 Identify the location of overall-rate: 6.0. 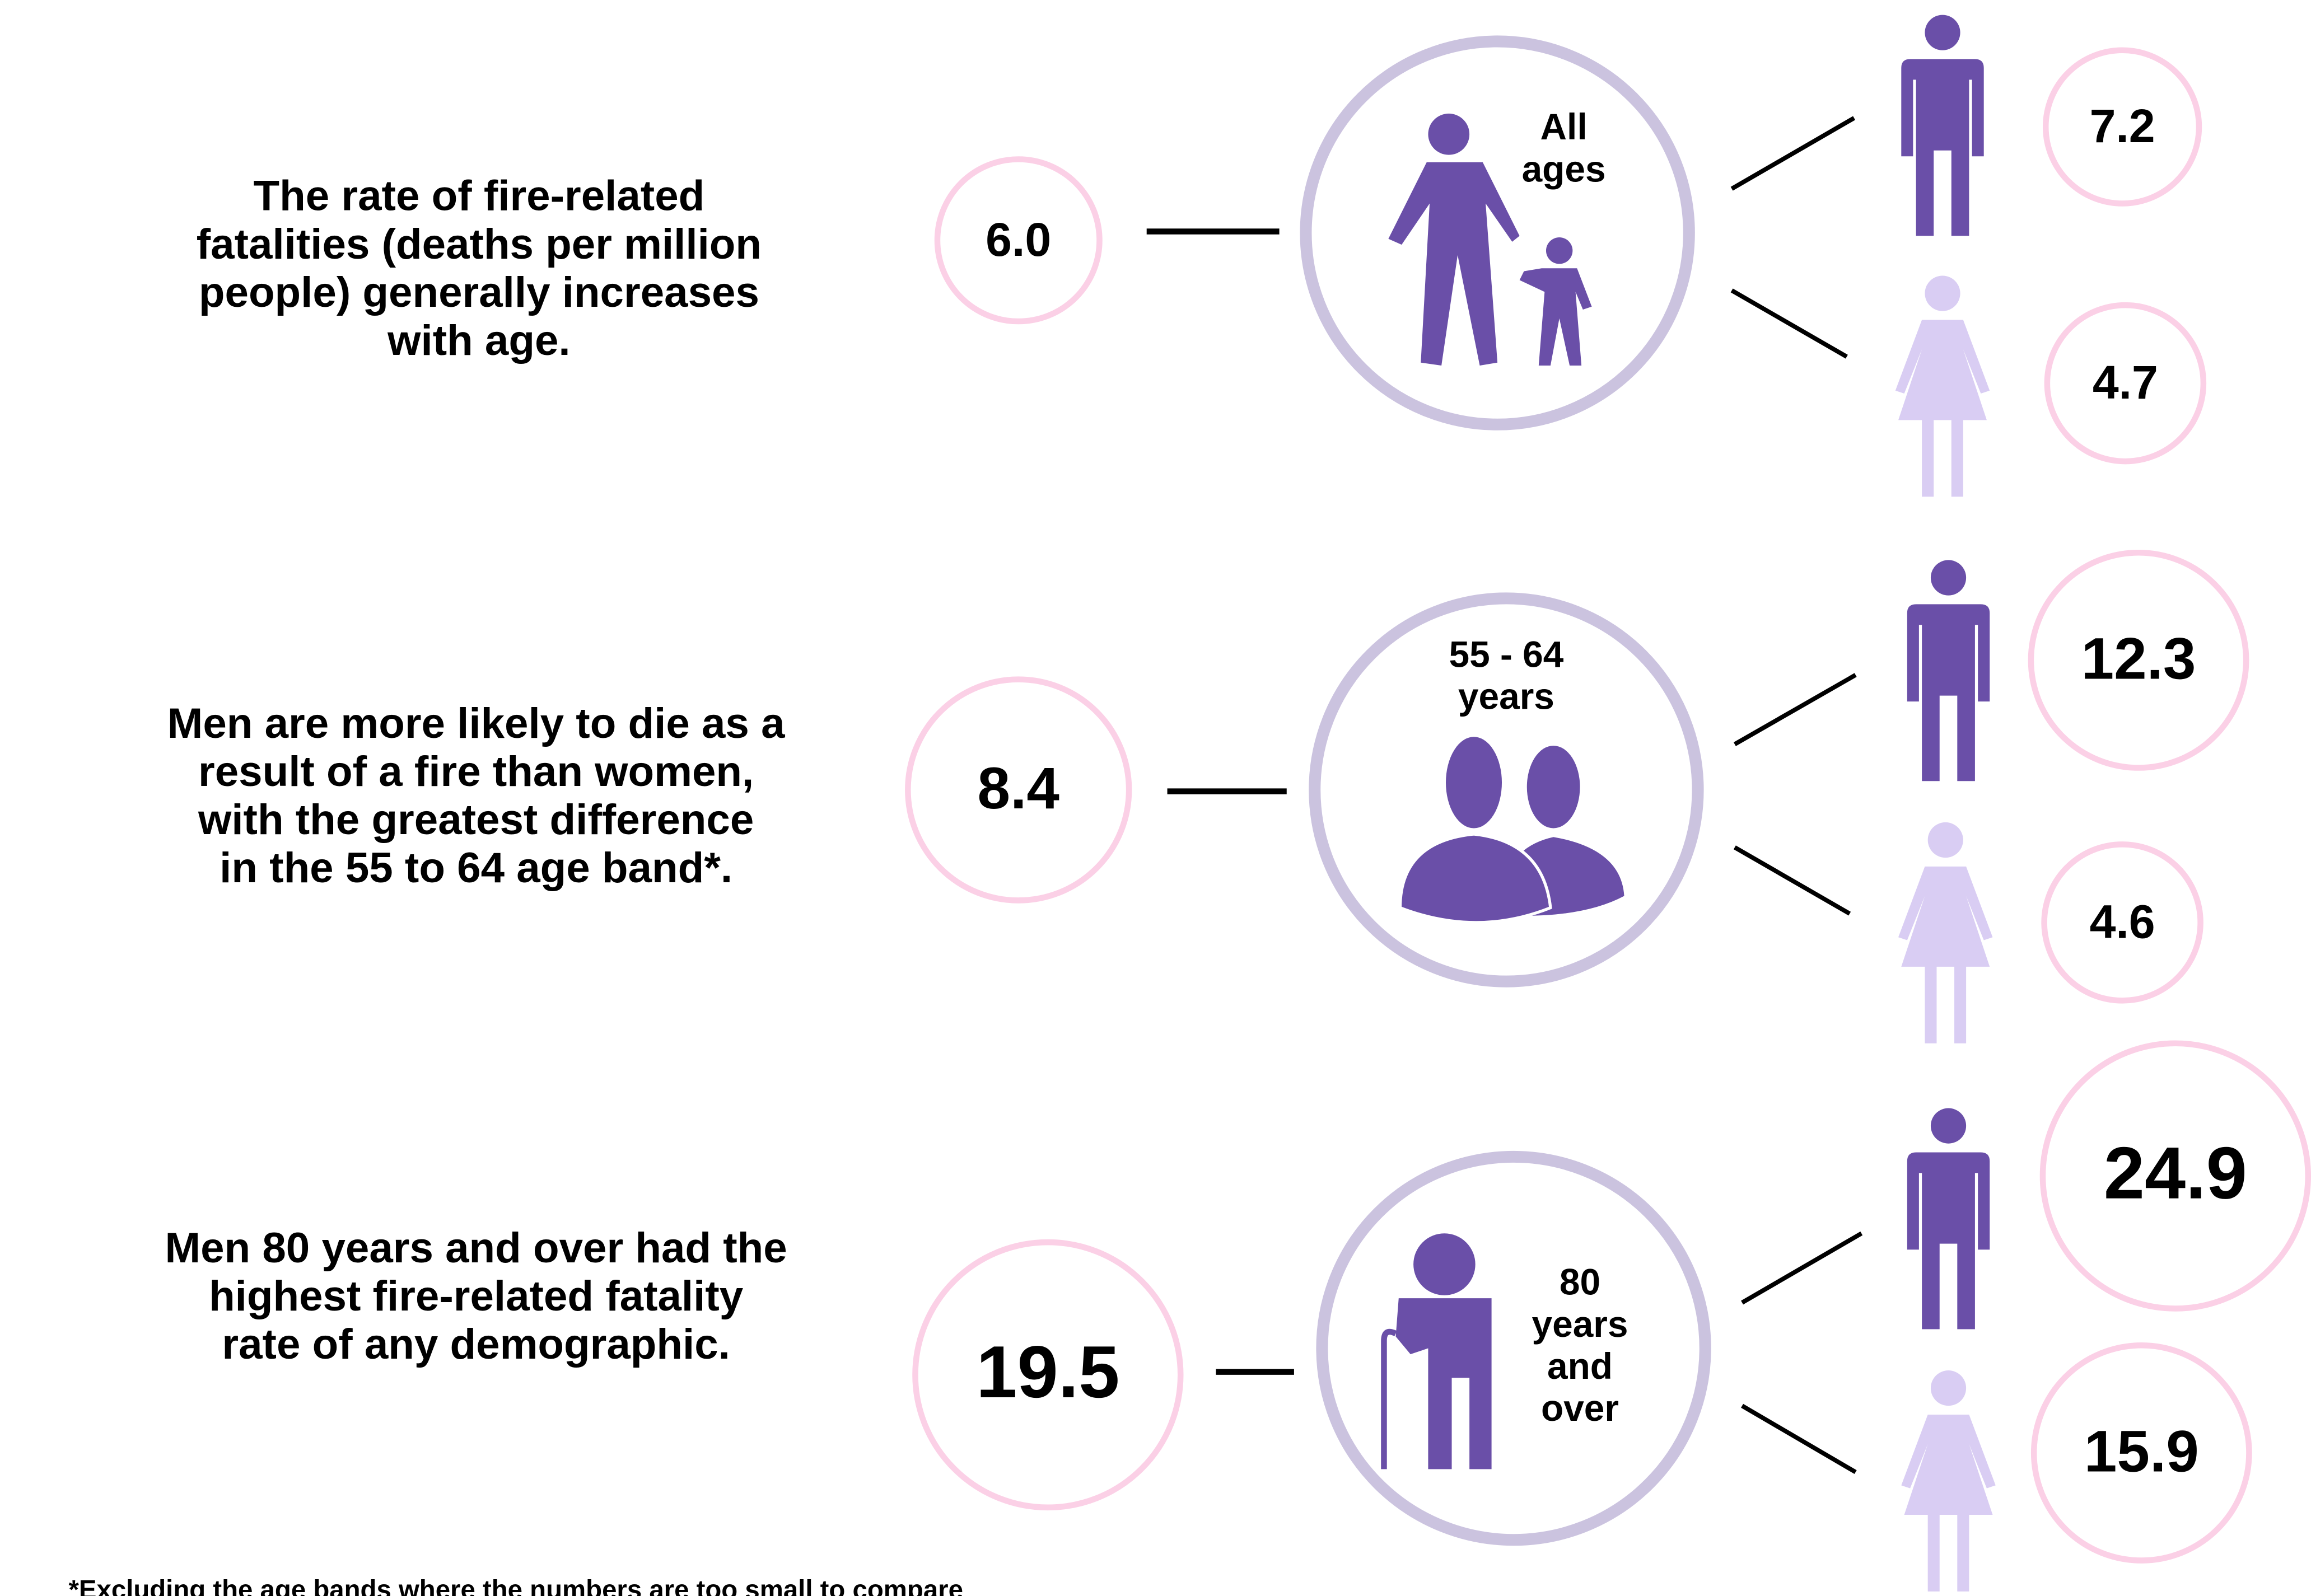
(1018, 239).